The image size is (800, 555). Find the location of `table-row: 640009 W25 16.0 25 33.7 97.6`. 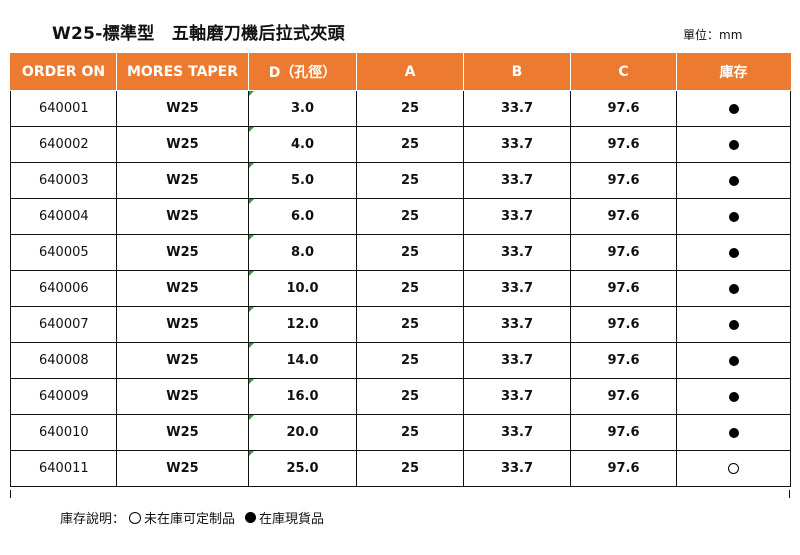

table-row: 640009 W25 16.0 25 33.7 97.6 is located at coordinates (400, 396).